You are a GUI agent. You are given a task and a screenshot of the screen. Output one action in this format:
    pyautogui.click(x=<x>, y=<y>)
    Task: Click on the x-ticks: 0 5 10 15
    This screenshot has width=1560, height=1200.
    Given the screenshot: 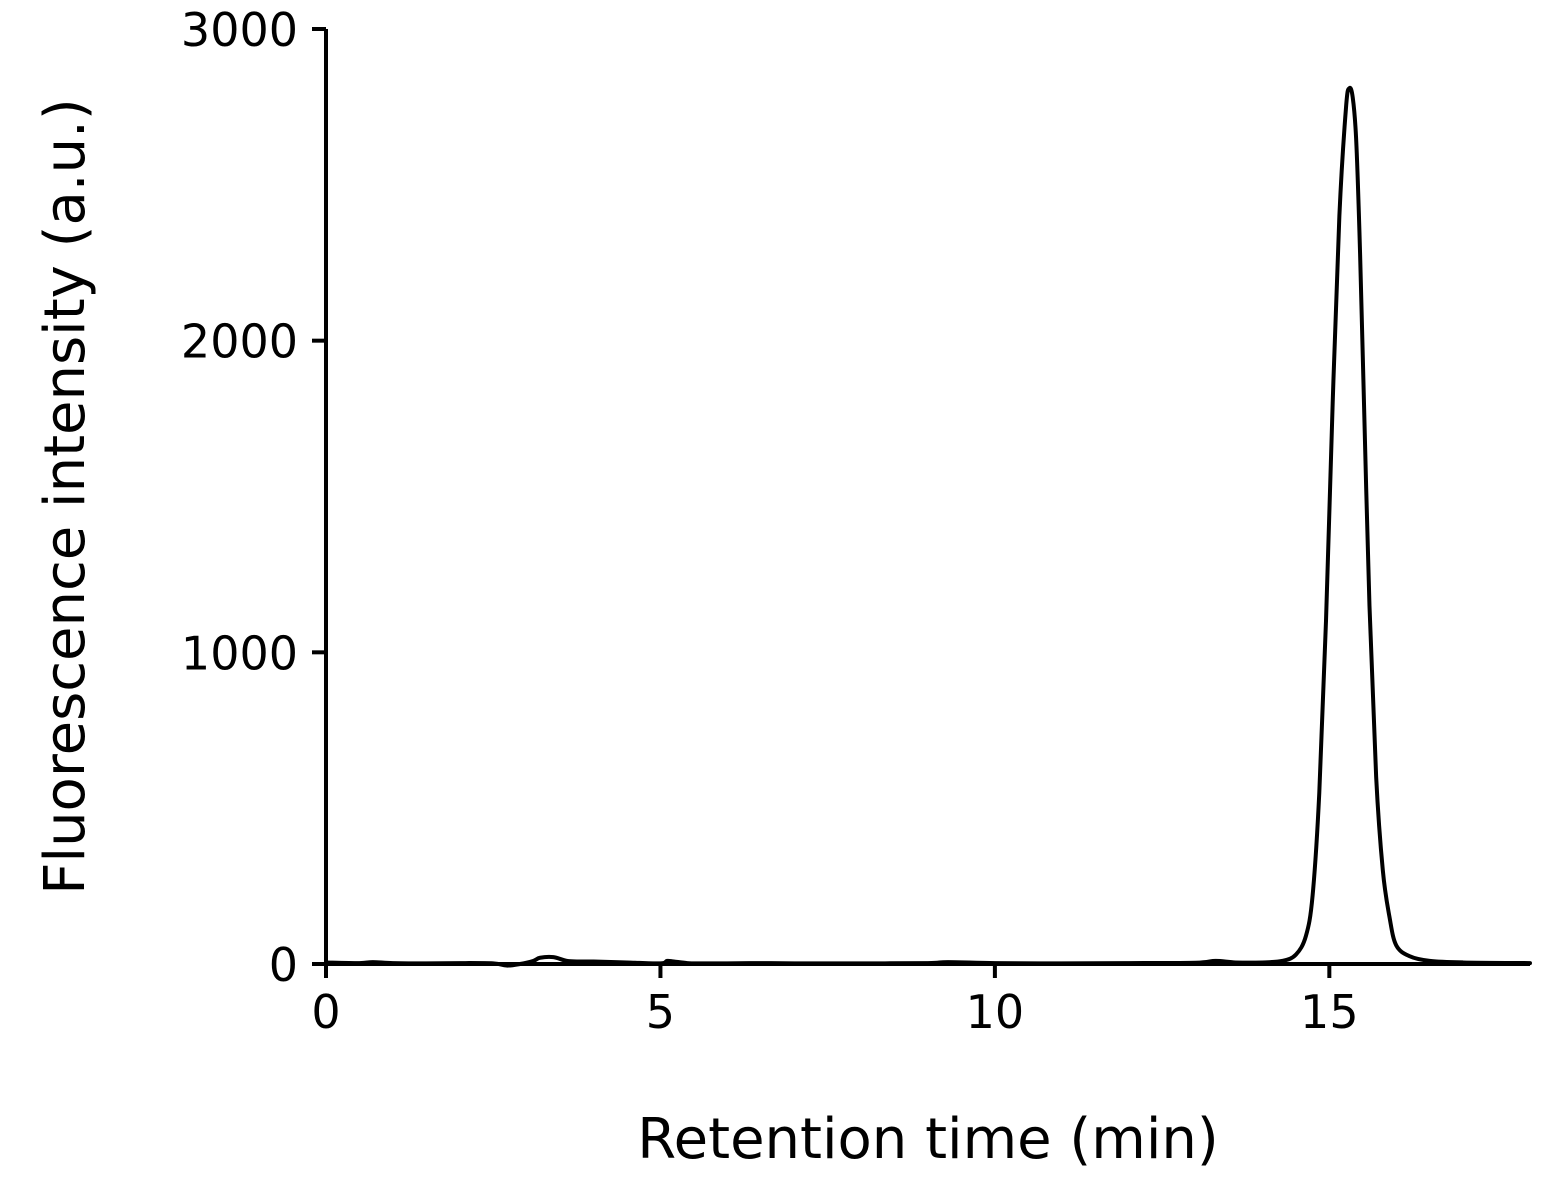 What is the action you would take?
    pyautogui.click(x=835, y=1001)
    